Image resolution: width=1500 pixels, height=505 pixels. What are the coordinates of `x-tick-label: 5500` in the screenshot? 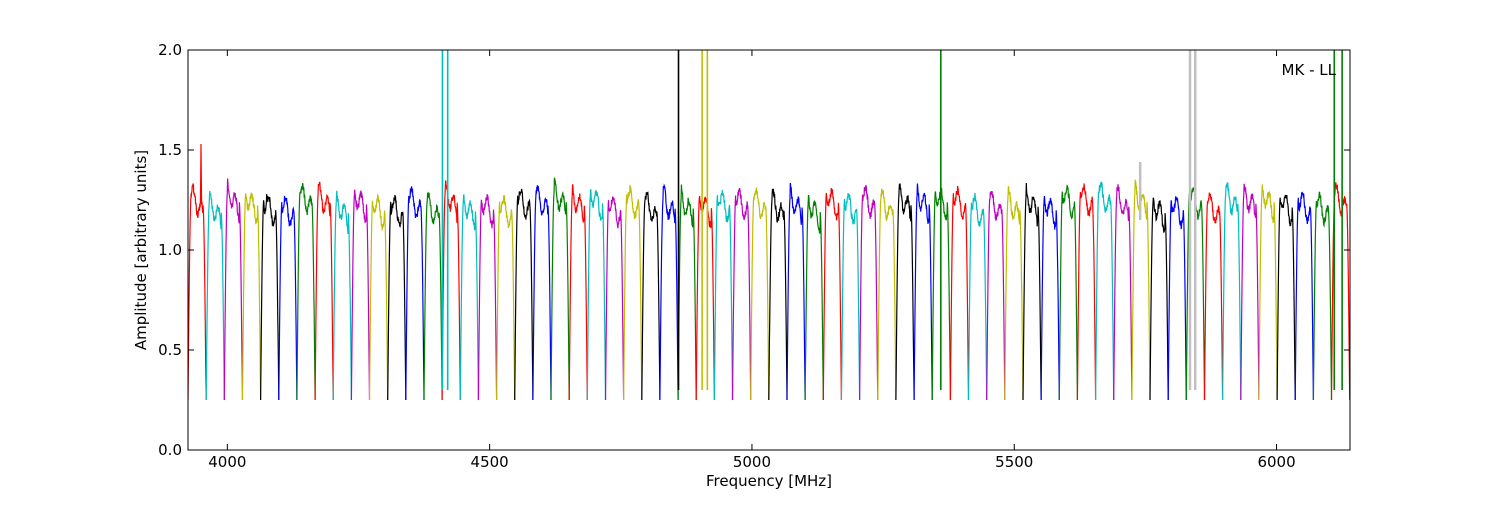 It's located at (1014, 462).